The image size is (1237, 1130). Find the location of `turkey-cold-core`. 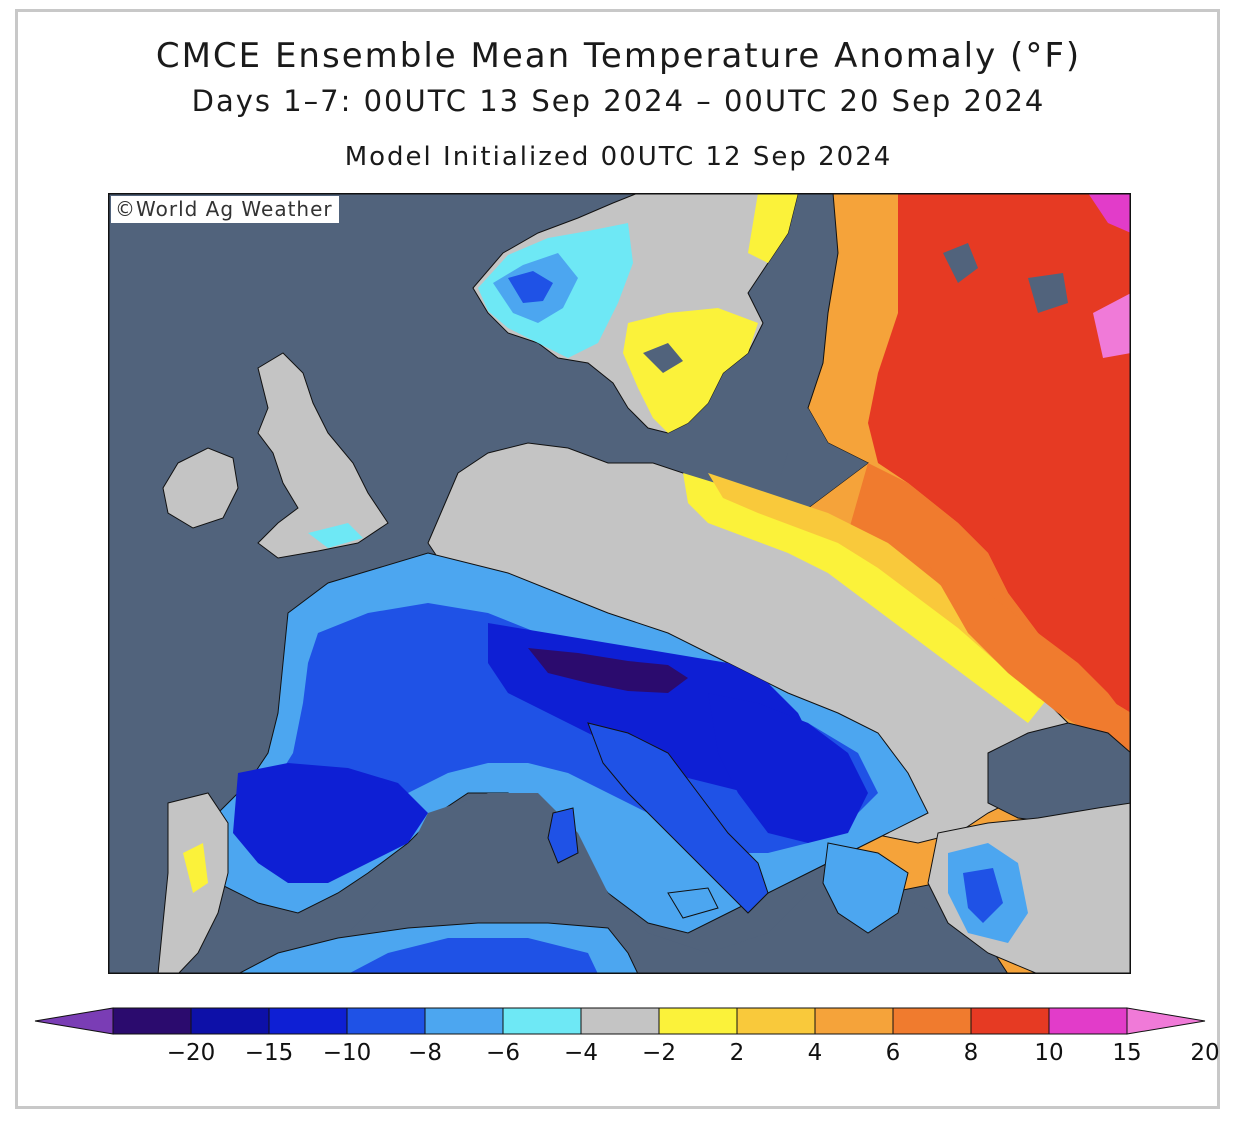

turkey-cold-core is located at coordinates (983, 895).